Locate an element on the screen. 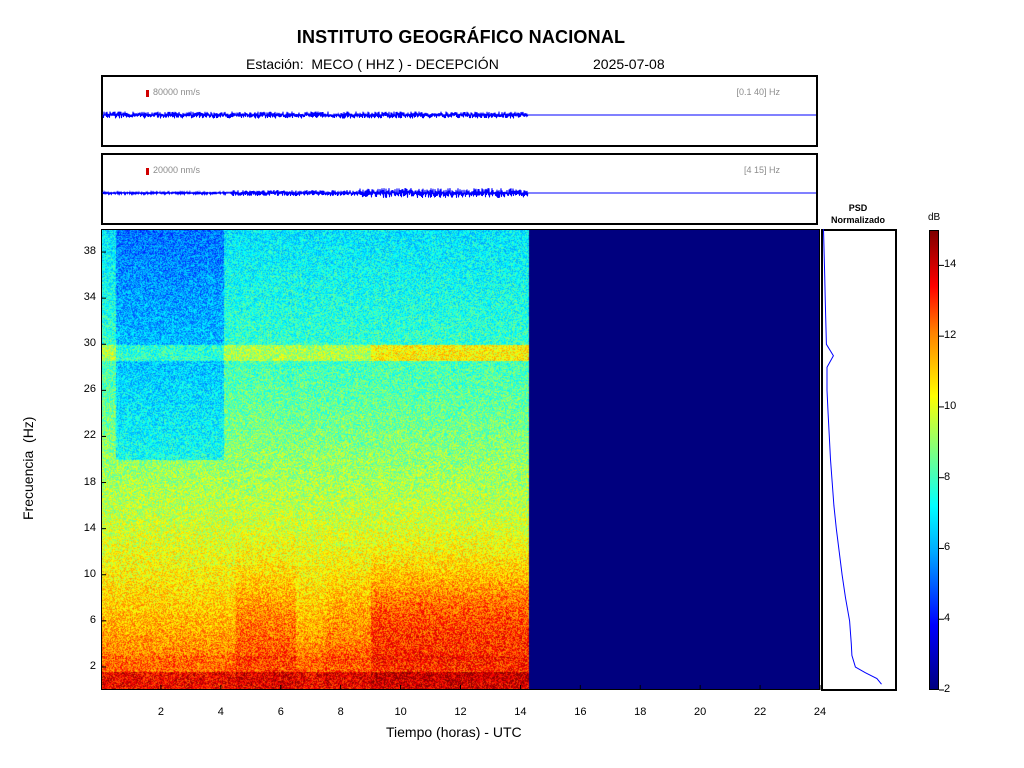  colorbar-tick-label: 14 is located at coordinates (950, 264).